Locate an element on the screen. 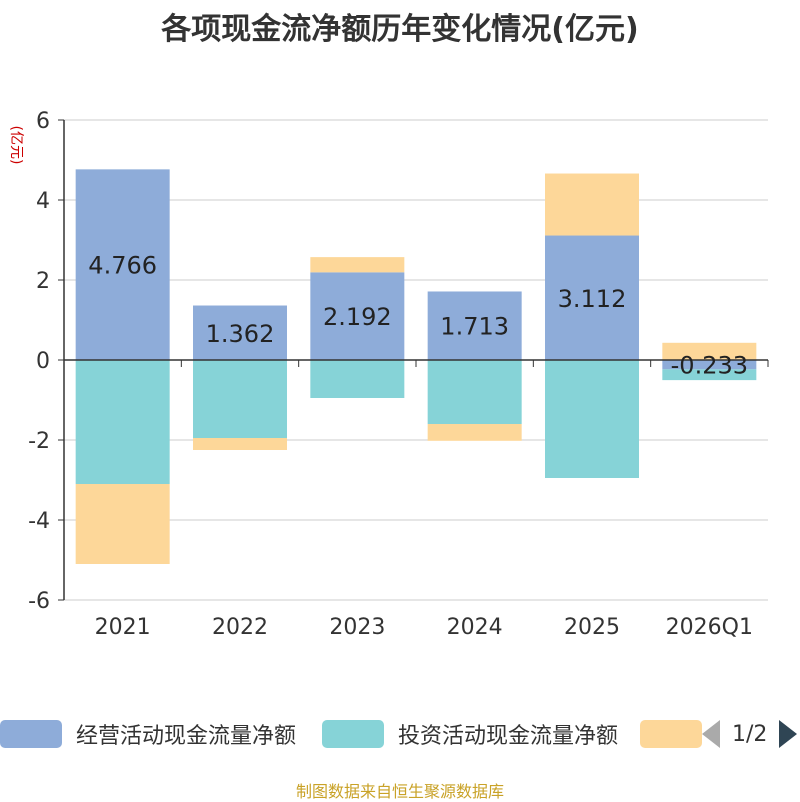 This screenshot has height=802, width=800. legend-pager: 1/2 is located at coordinates (750, 734).